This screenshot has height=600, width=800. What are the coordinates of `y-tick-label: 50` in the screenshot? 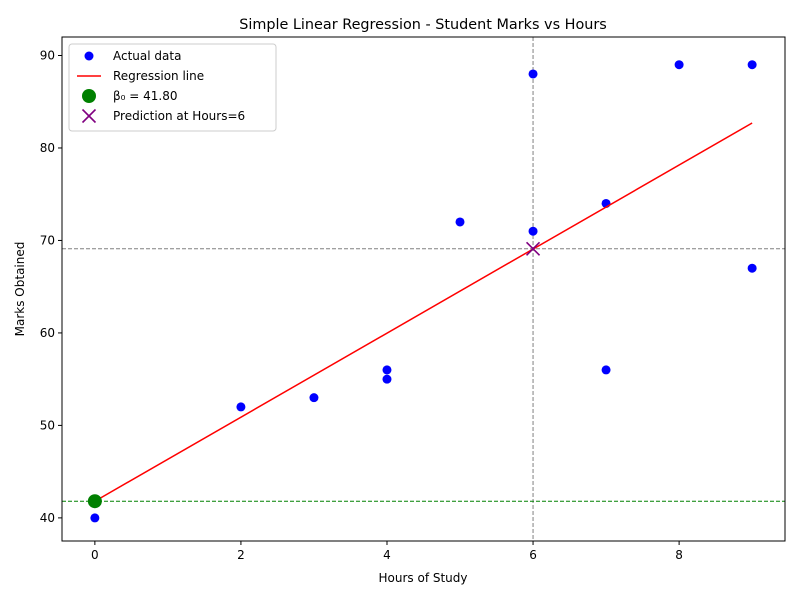 It's located at (47, 425).